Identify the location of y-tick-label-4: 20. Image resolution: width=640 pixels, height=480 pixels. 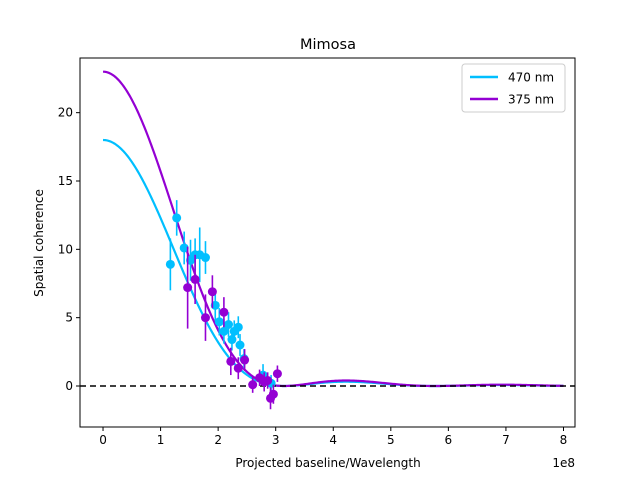
(65, 113).